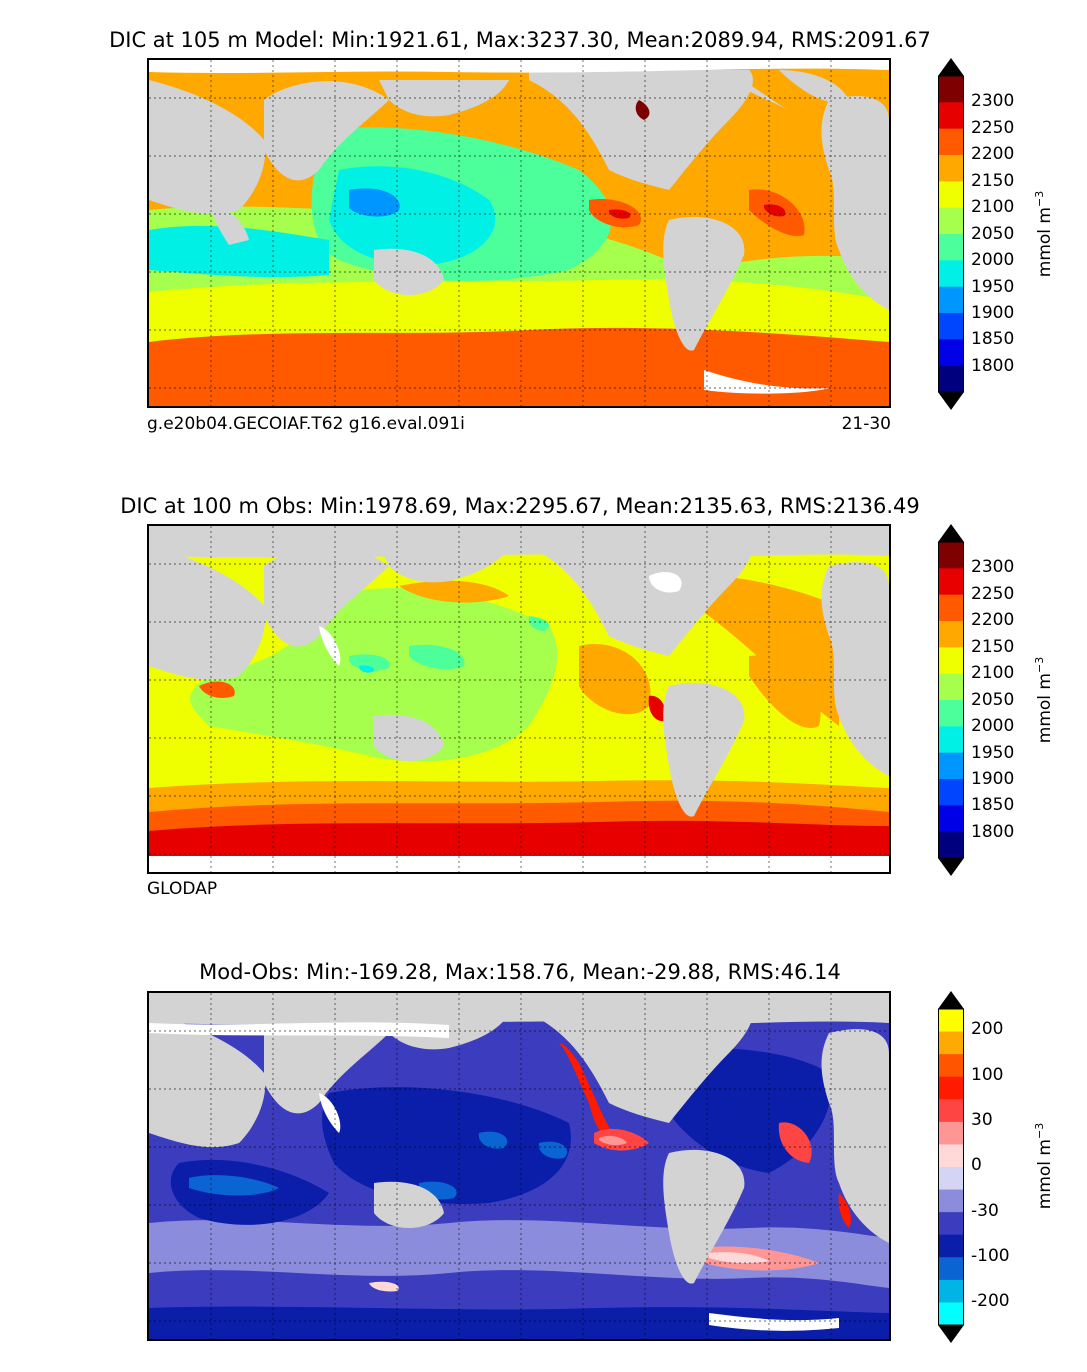 The height and width of the screenshot is (1372, 1087). I want to click on panel1-tick: 1800, so click(993, 366).